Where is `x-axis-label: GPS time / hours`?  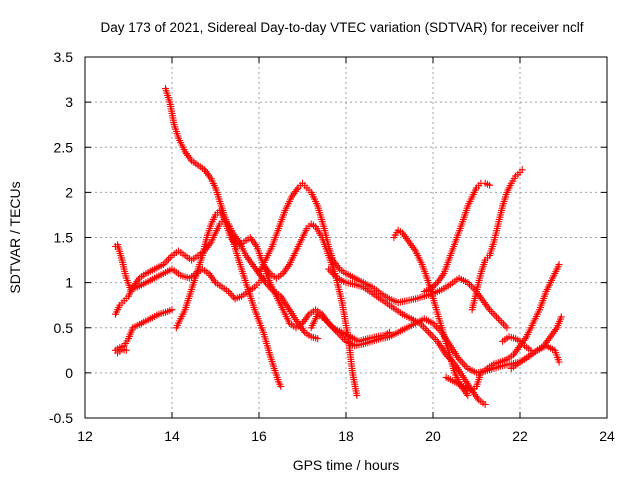
x-axis-label: GPS time / hours is located at coordinates (346, 465).